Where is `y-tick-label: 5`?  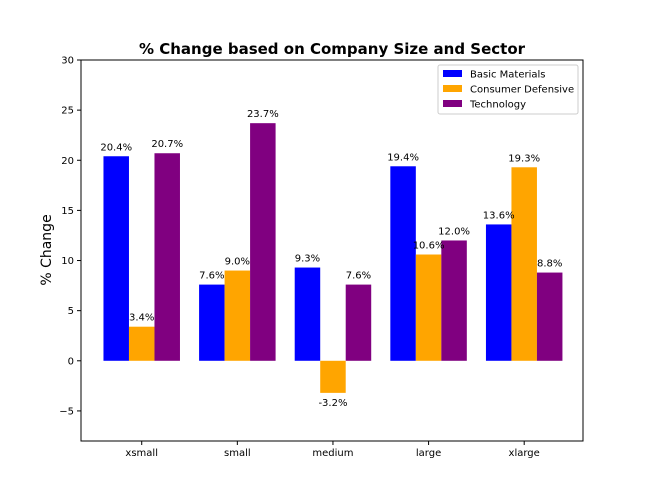
y-tick-label: 5 is located at coordinates (71, 311).